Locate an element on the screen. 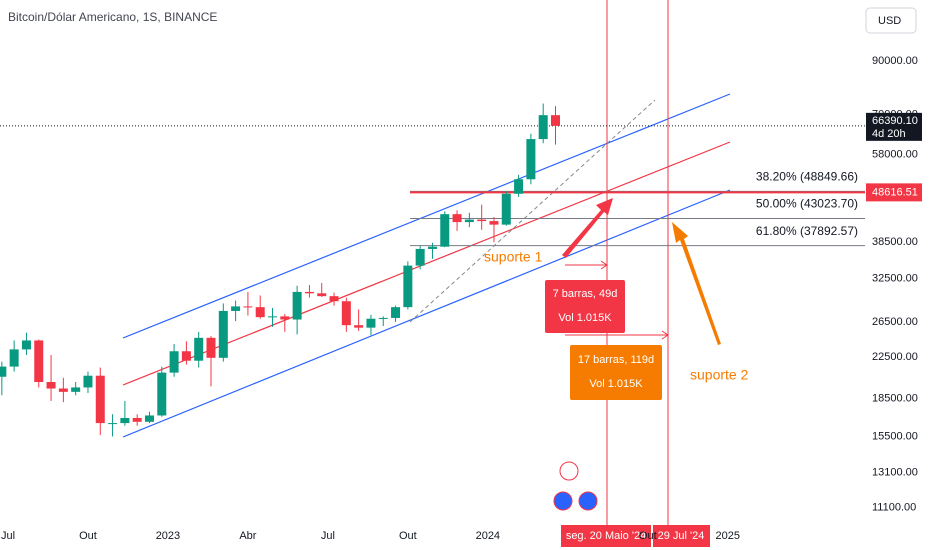 This screenshot has height=550, width=932. range-label: 17 barras, 119d is located at coordinates (616, 360).